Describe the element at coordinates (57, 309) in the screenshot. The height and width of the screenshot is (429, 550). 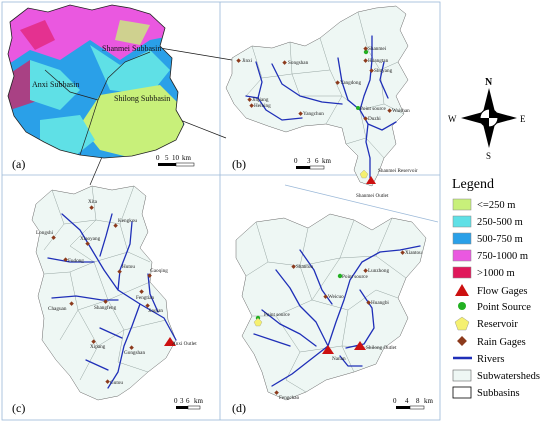
I see `svg-text: Chaguan` at that location.